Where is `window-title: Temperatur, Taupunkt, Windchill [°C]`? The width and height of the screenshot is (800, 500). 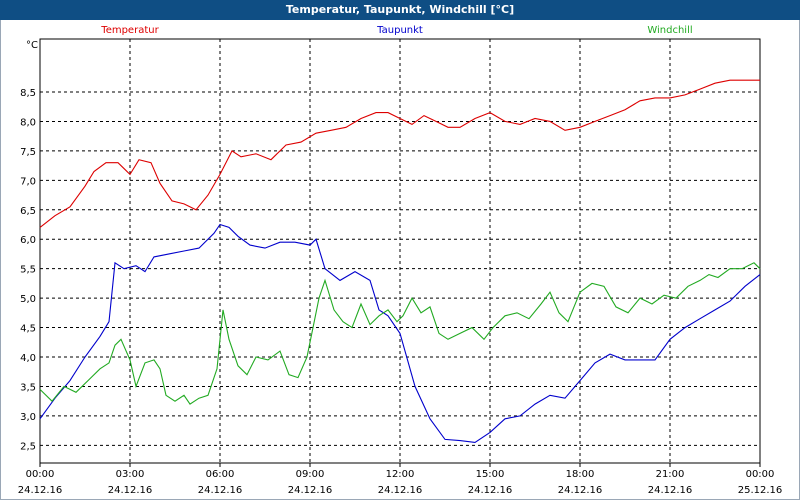
window-title: Temperatur, Taupunkt, Windchill [°C] is located at coordinates (400, 10).